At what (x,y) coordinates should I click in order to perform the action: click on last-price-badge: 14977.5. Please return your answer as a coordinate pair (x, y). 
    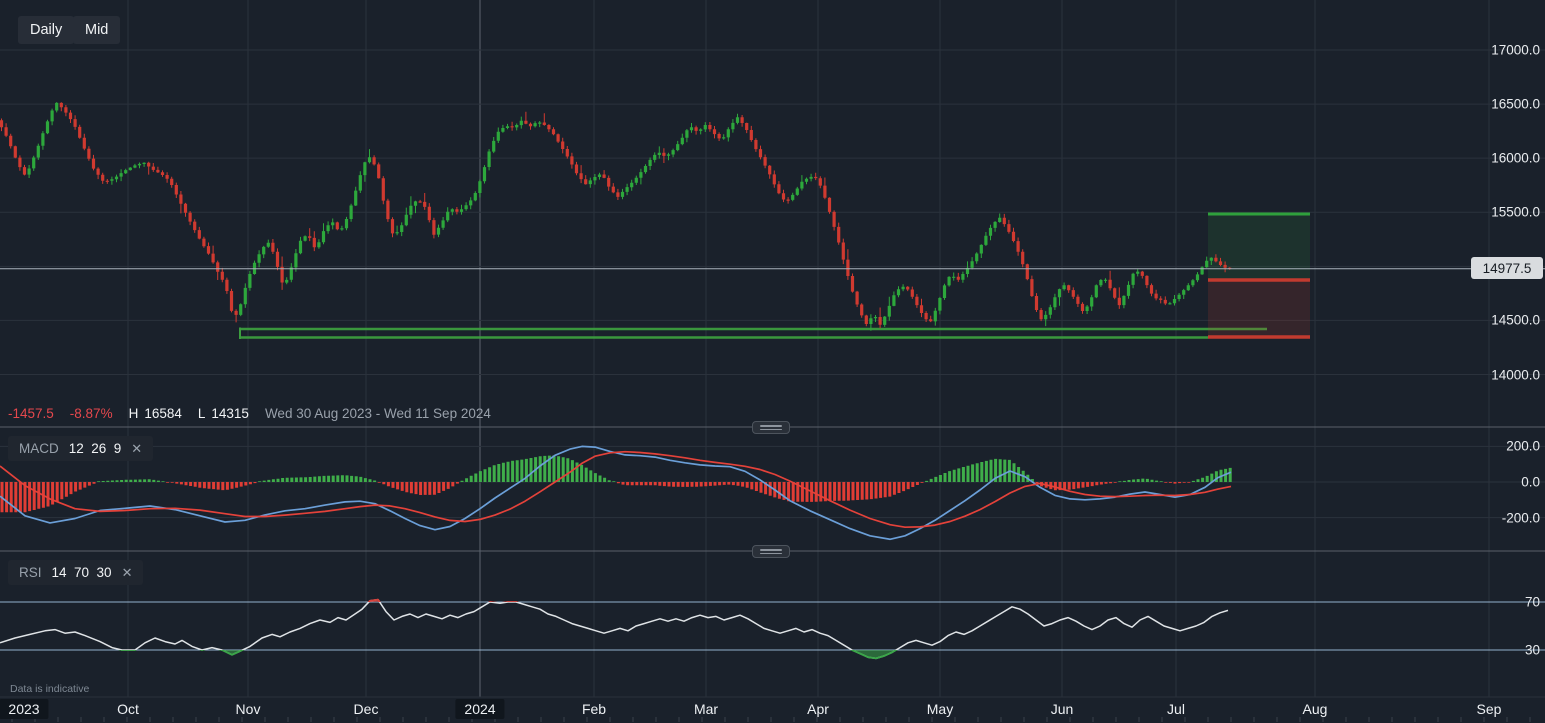
    Looking at the image, I should click on (1507, 268).